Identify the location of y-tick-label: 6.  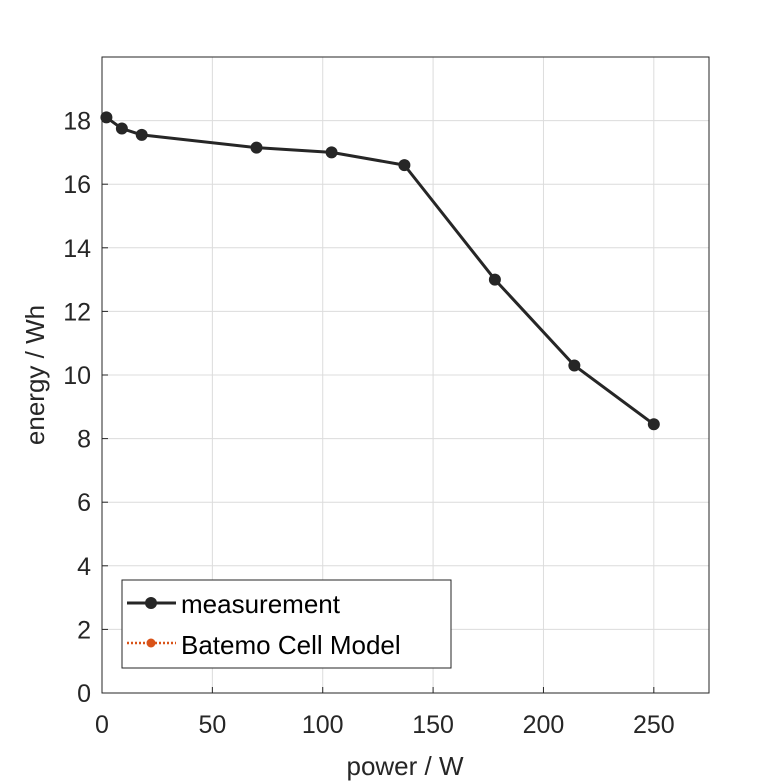
(84, 503).